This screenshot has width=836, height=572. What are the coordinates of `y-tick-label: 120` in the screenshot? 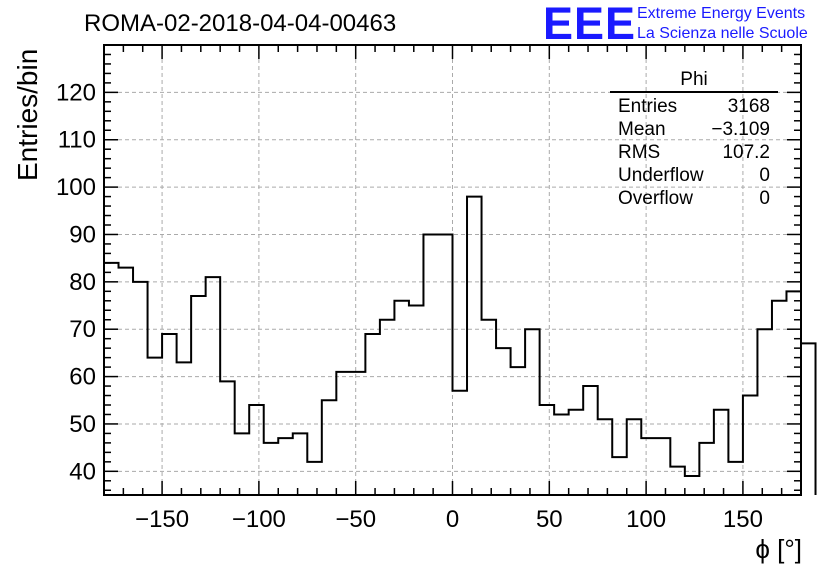 It's located at (76, 92).